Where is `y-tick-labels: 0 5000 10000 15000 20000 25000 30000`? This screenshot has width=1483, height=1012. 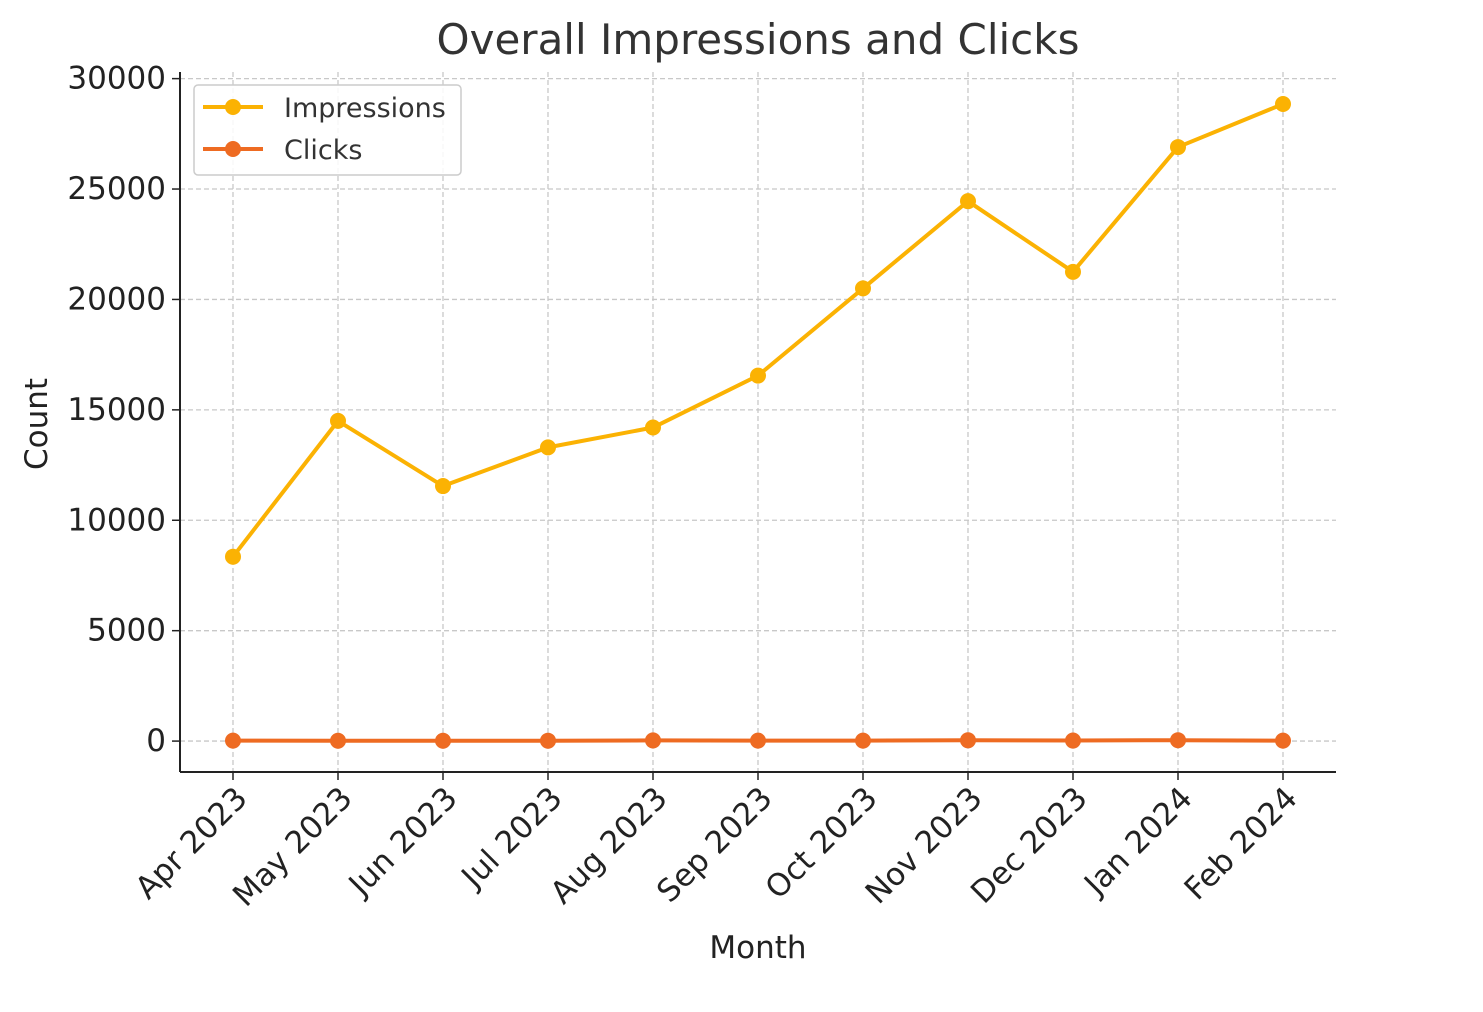 y-tick-labels: 0 5000 10000 15000 20000 25000 30000 is located at coordinates (123, 410).